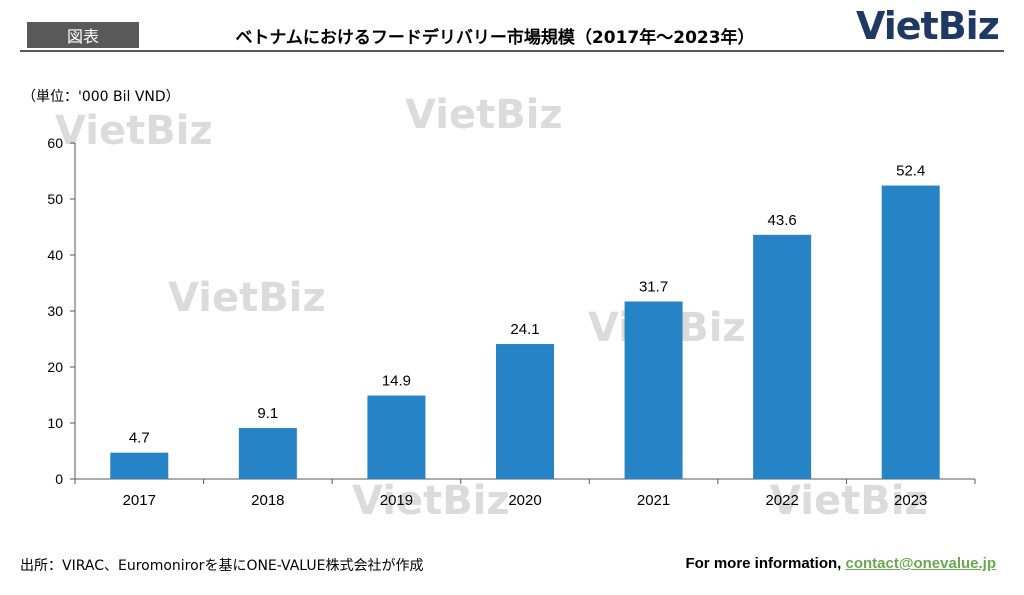 The image size is (1024, 595). What do you see at coordinates (222, 566) in the screenshot?
I see `source-note: 出所：VIRAC、Euromonirorを基にONE-VALUE株式会社が作成` at bounding box center [222, 566].